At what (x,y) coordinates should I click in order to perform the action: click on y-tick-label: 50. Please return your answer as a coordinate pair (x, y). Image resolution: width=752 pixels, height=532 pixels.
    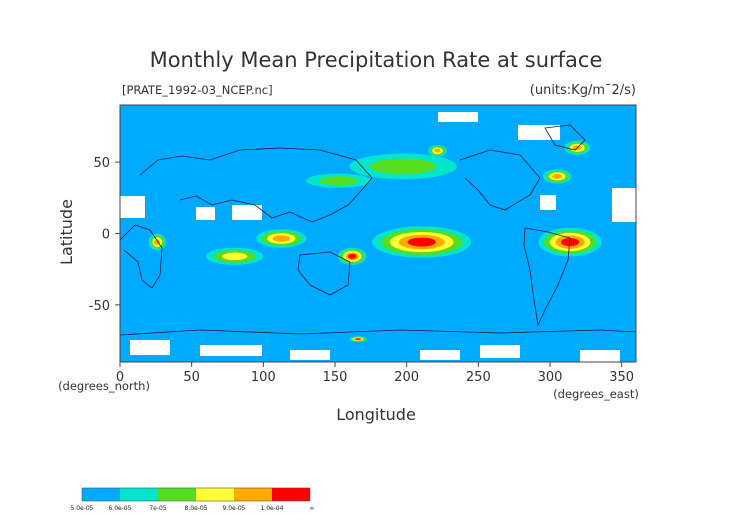
    Looking at the image, I should click on (101, 163).